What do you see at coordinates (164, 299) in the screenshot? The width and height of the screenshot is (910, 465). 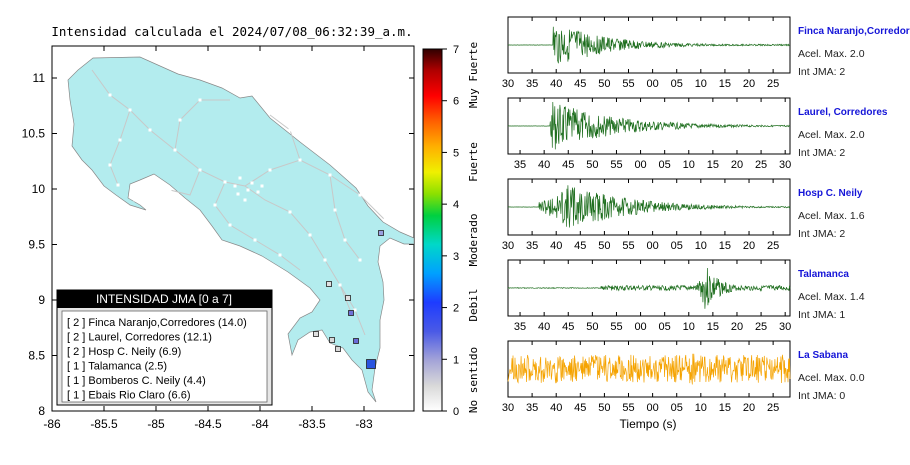 I see `legend-header` at bounding box center [164, 299].